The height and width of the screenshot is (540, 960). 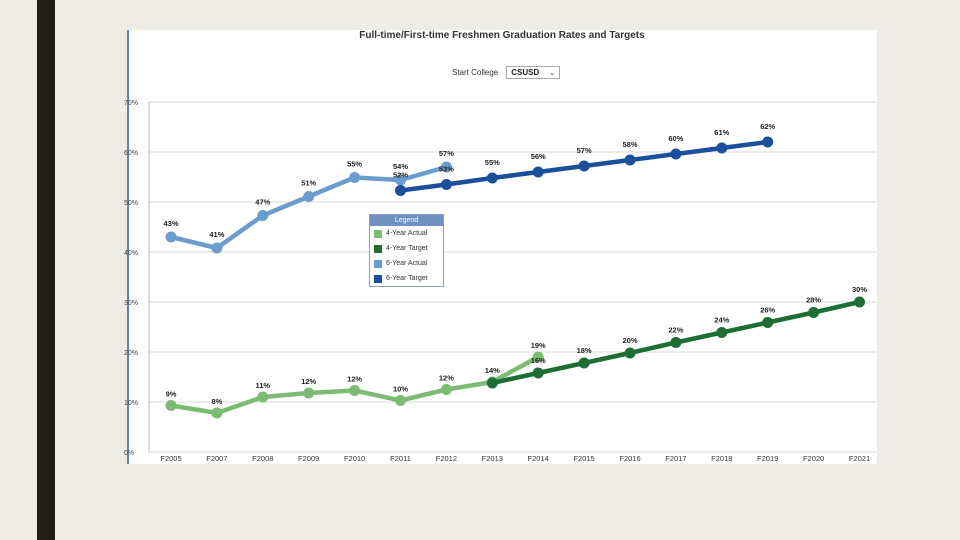 What do you see at coordinates (446, 458) in the screenshot?
I see `x-tick-label: F2012` at bounding box center [446, 458].